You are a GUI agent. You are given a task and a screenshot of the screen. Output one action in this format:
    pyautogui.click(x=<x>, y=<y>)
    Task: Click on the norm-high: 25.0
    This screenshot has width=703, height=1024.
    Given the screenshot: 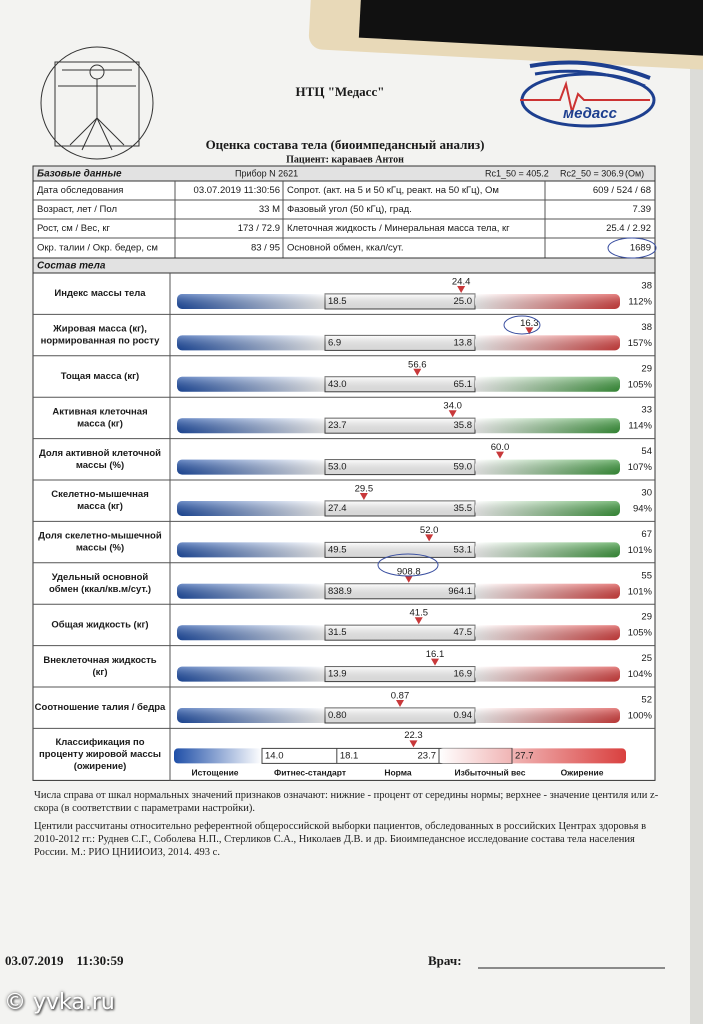 What is the action you would take?
    pyautogui.click(x=463, y=301)
    